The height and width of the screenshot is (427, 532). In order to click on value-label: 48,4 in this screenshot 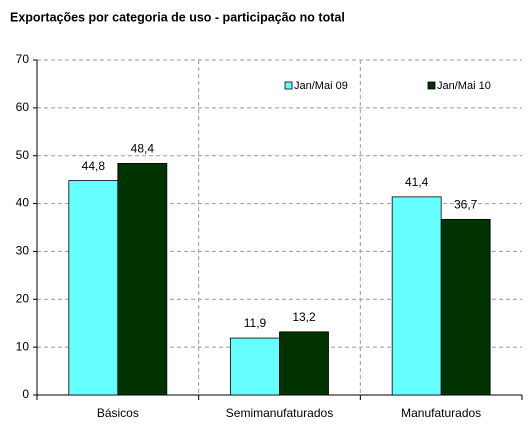, I will do `click(143, 149)`.